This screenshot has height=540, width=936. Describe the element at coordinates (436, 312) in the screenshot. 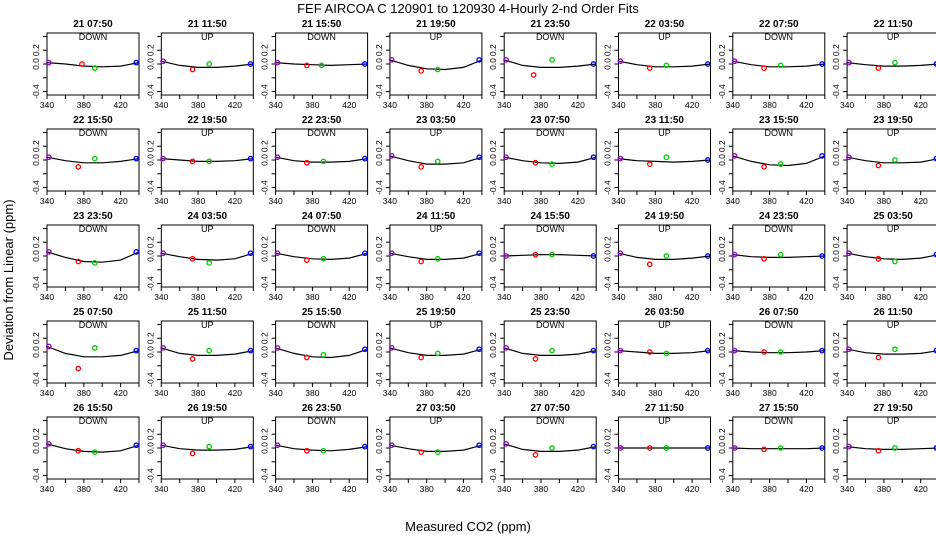

I see `panel-title: 25 19:50` at that location.